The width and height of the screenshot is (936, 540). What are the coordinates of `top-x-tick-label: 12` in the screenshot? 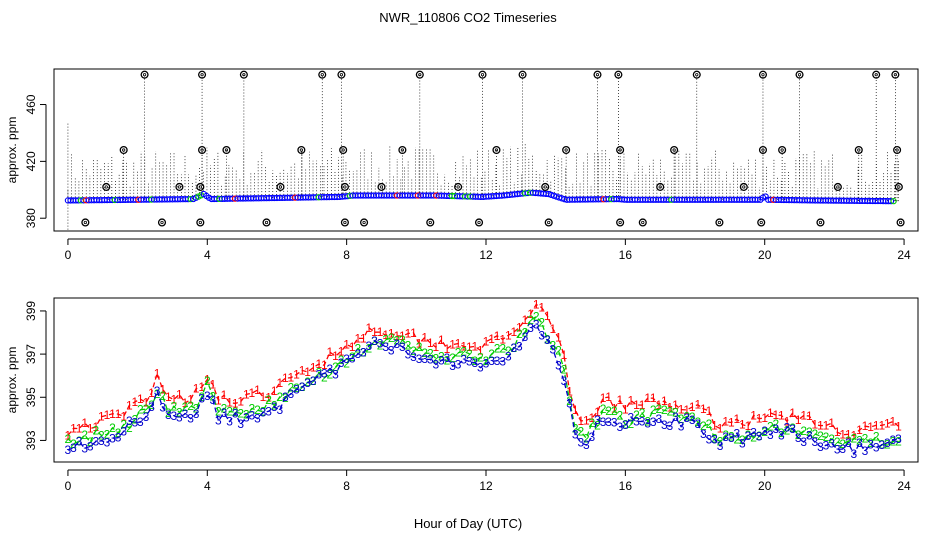 It's located at (486, 255).